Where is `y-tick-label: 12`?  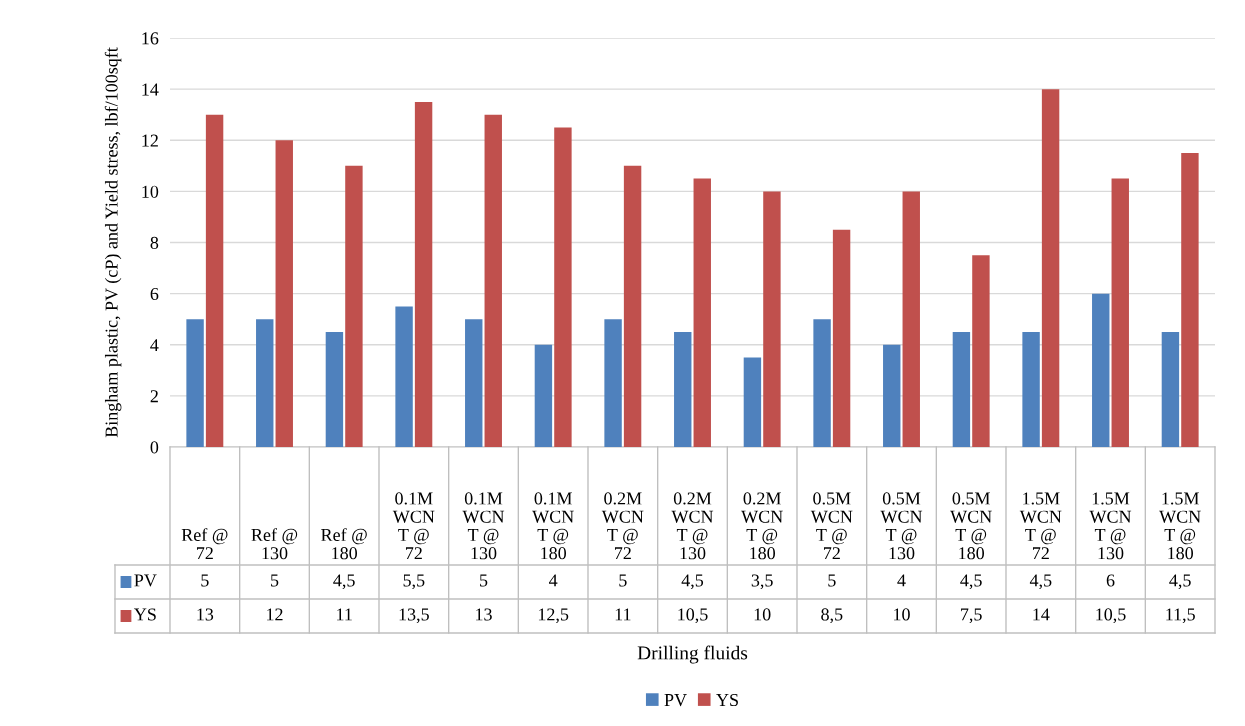
y-tick-label: 12 is located at coordinates (150, 140).